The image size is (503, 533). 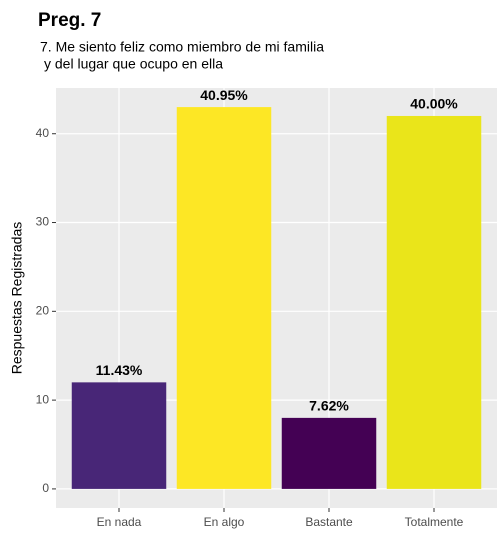 I want to click on x-tick-label: Totalmente, so click(x=434, y=522).